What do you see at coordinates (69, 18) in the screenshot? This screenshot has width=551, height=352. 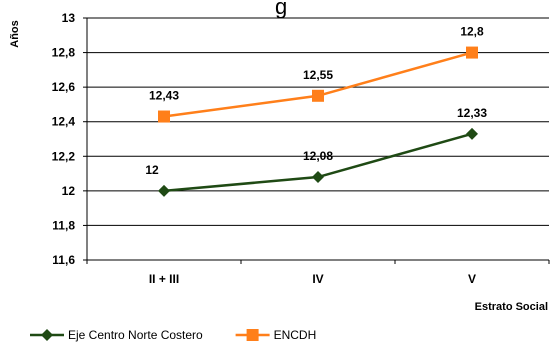 I see `y-tick-label: 13` at bounding box center [69, 18].